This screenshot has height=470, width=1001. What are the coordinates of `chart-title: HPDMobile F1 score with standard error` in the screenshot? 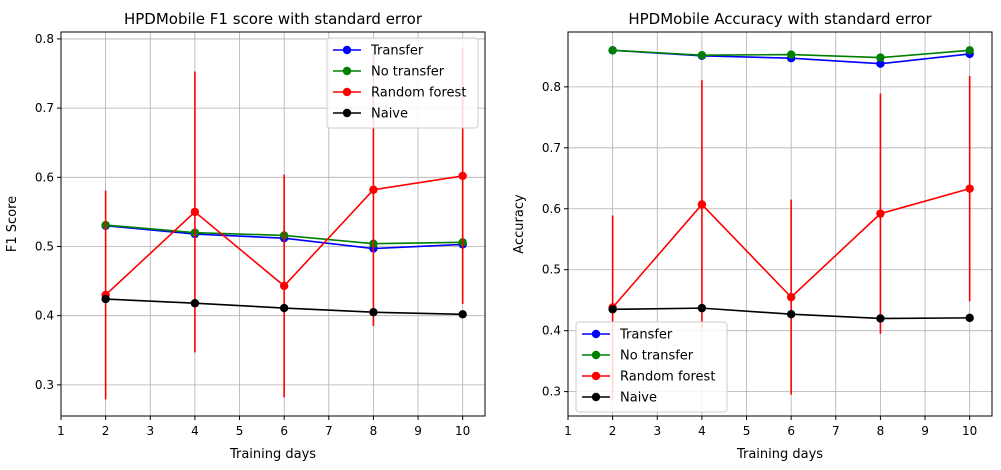 It's located at (273, 19).